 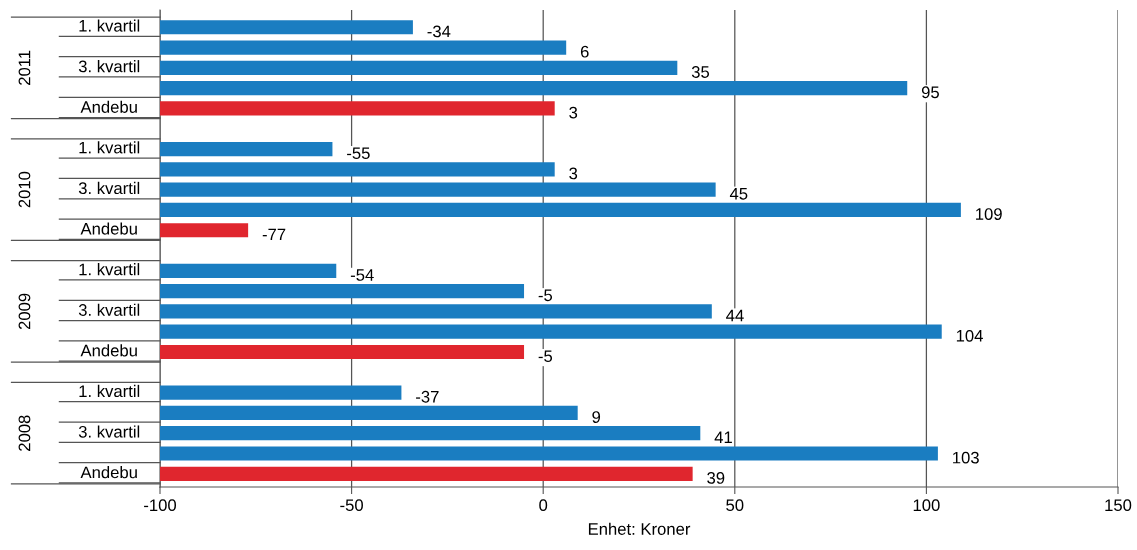 I want to click on x-tick-label: -100, so click(x=160, y=505).